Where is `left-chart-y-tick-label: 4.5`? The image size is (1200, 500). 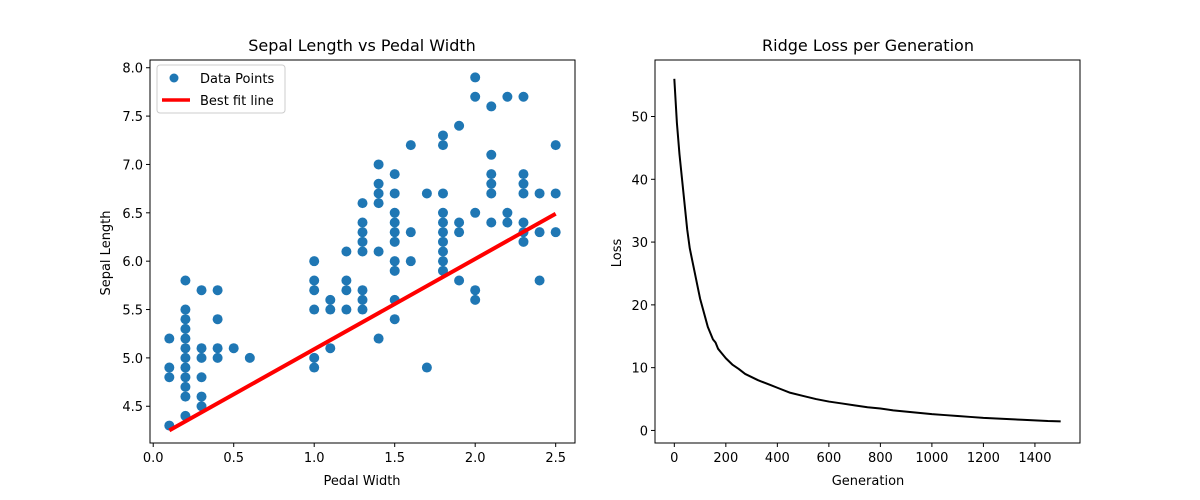 left-chart-y-tick-label: 4.5 is located at coordinates (132, 407).